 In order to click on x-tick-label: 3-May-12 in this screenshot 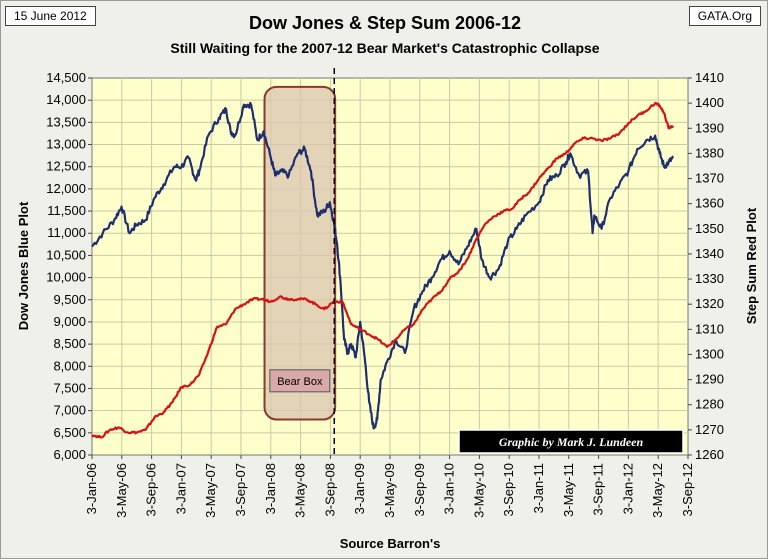, I will do `click(657, 490)`.